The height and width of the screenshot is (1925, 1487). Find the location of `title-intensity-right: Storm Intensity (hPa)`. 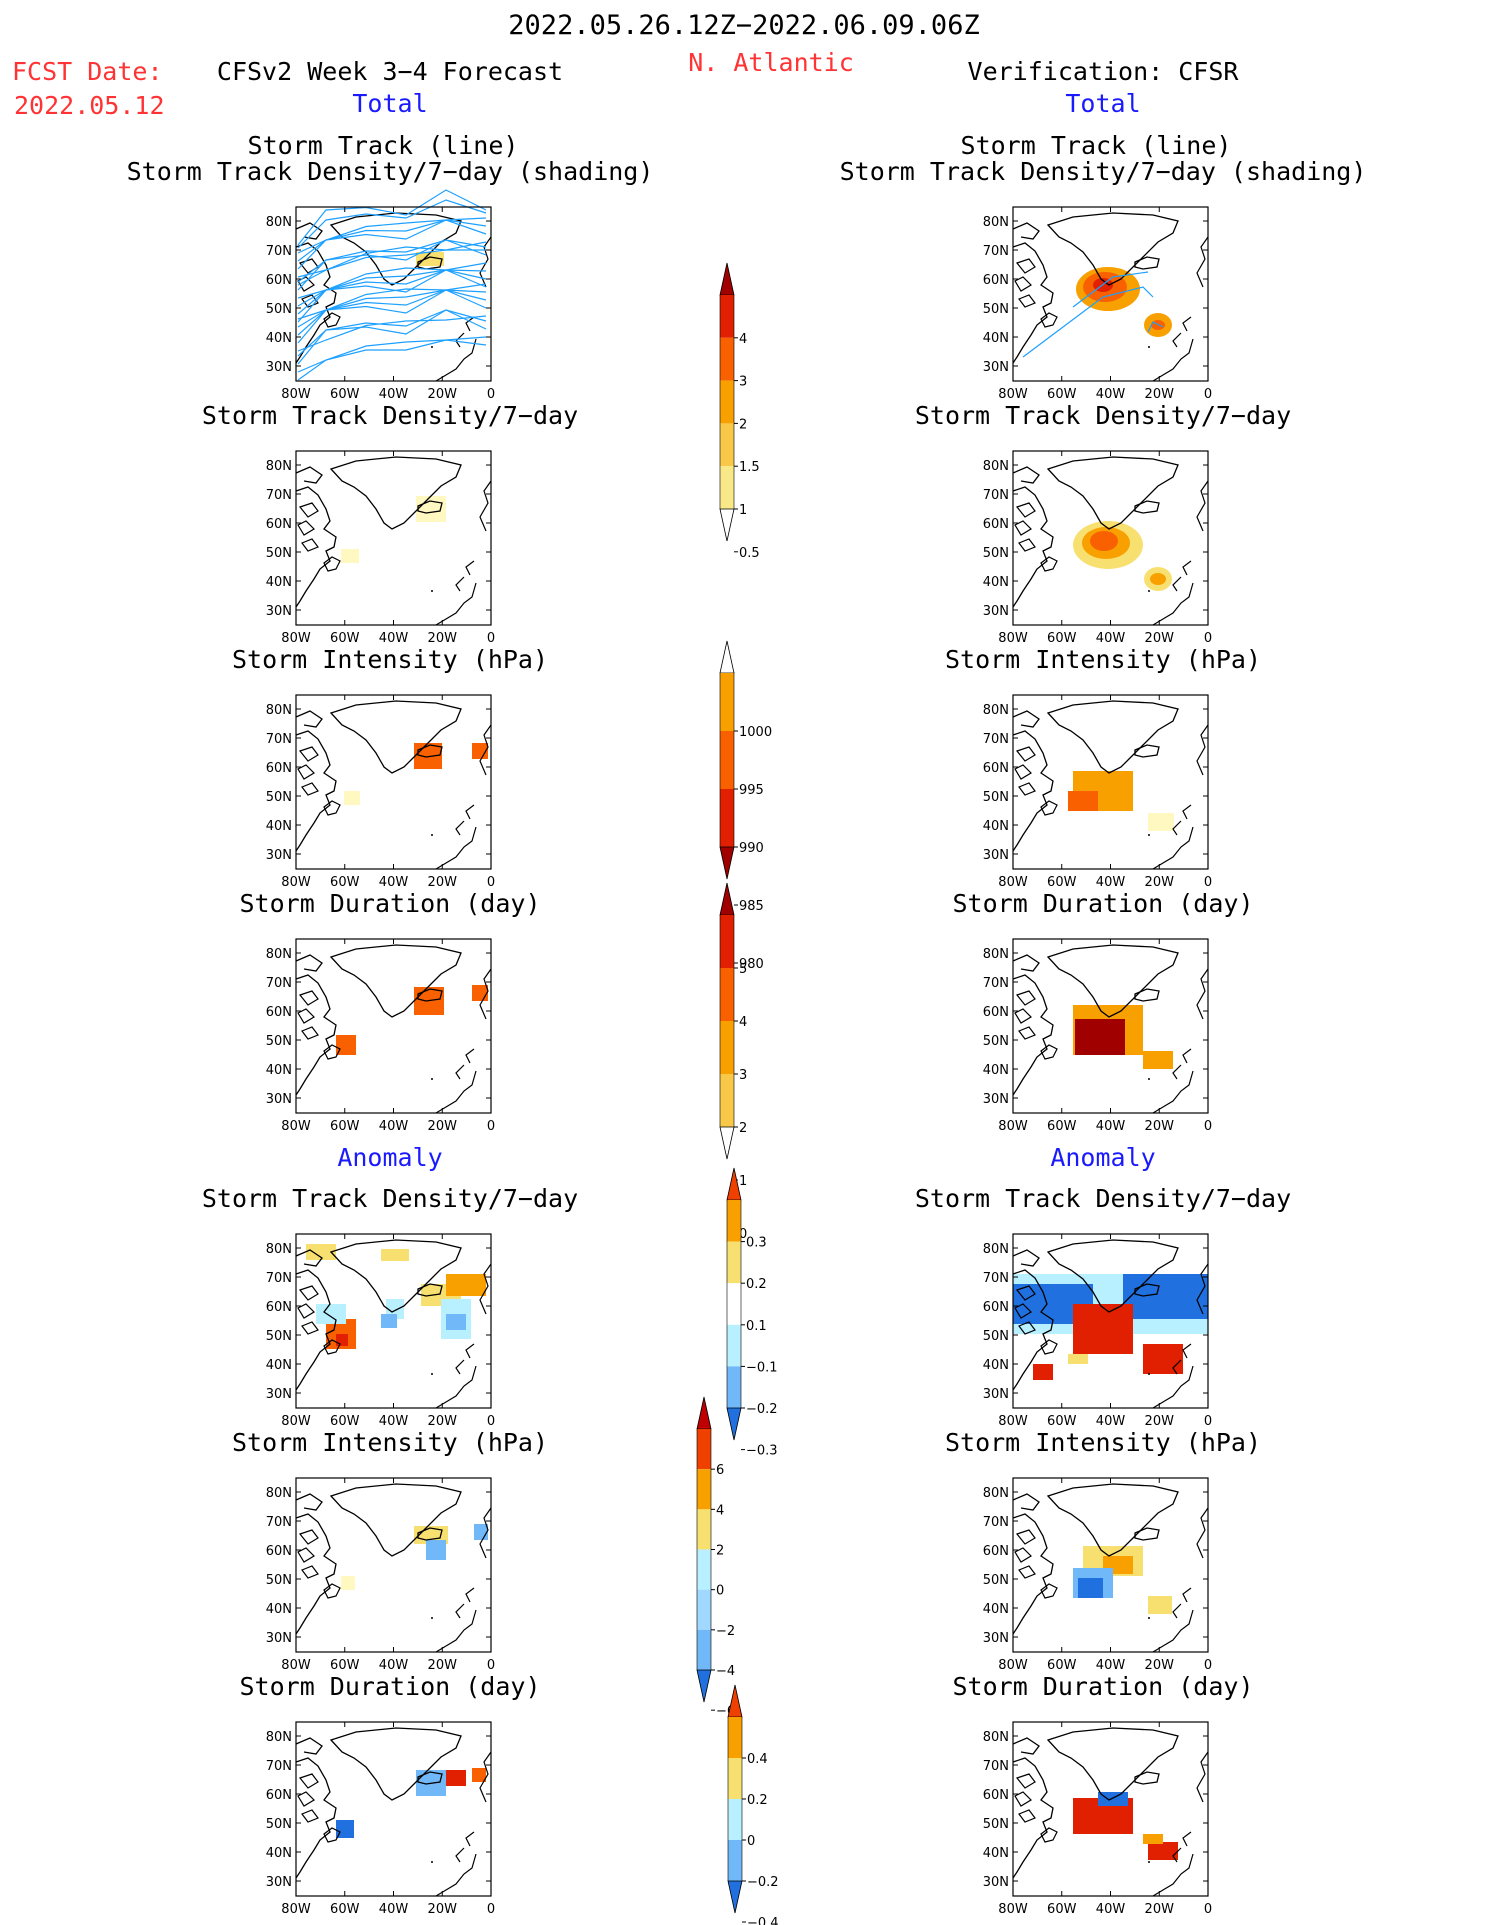

title-intensity-right: Storm Intensity (hPa) is located at coordinates (1103, 659).